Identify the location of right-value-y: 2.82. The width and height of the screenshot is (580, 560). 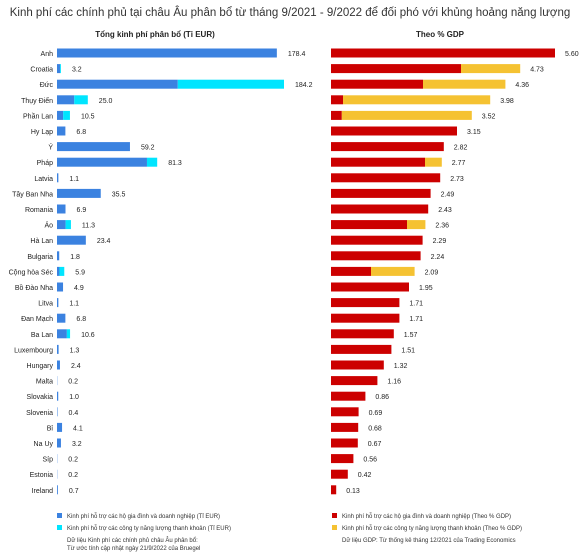
(461, 148).